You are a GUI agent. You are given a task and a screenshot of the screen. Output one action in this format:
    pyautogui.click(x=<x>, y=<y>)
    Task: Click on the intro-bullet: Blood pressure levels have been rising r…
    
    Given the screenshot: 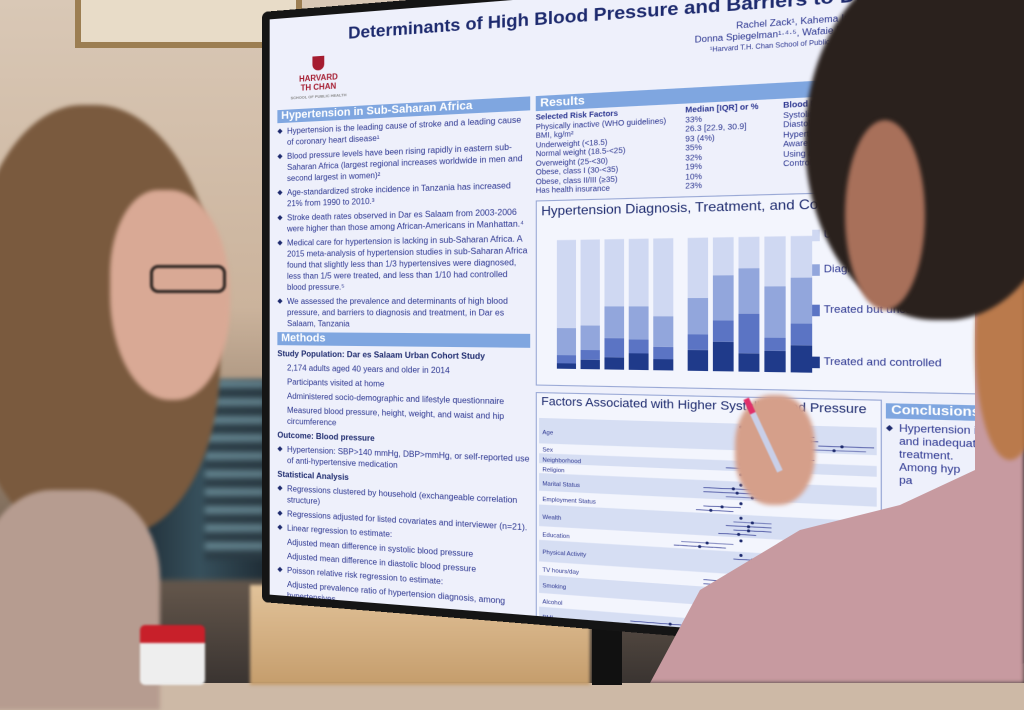 What is the action you would take?
    pyautogui.click(x=403, y=162)
    